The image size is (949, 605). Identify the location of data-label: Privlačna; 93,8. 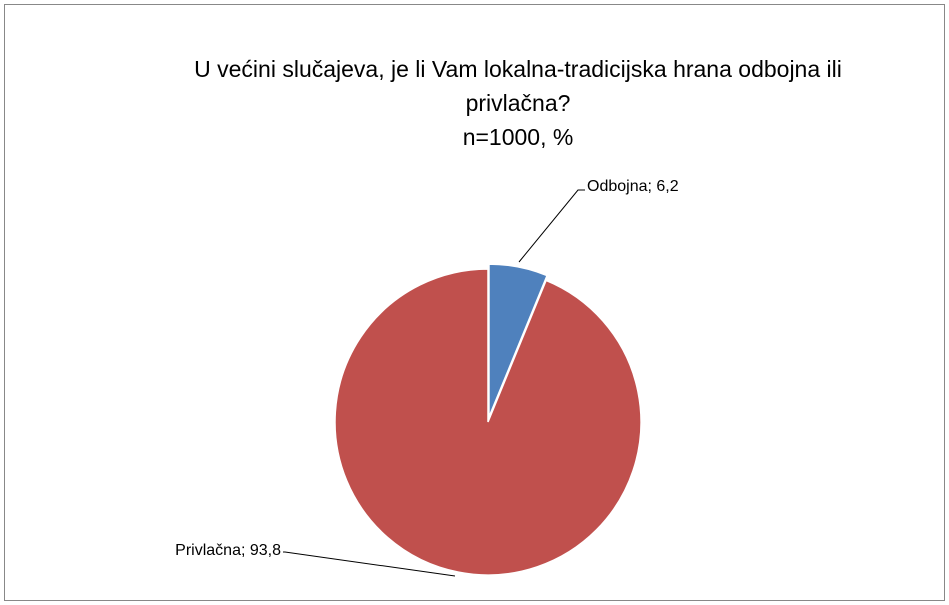
(228, 550).